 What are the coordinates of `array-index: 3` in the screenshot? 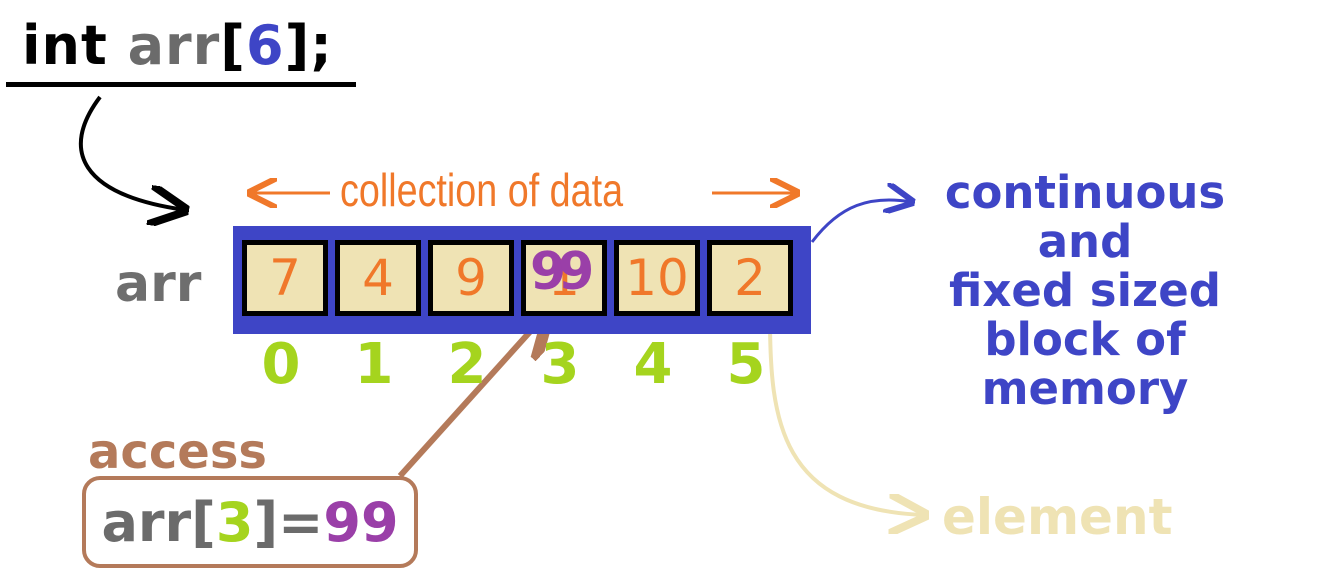 It's located at (560, 364).